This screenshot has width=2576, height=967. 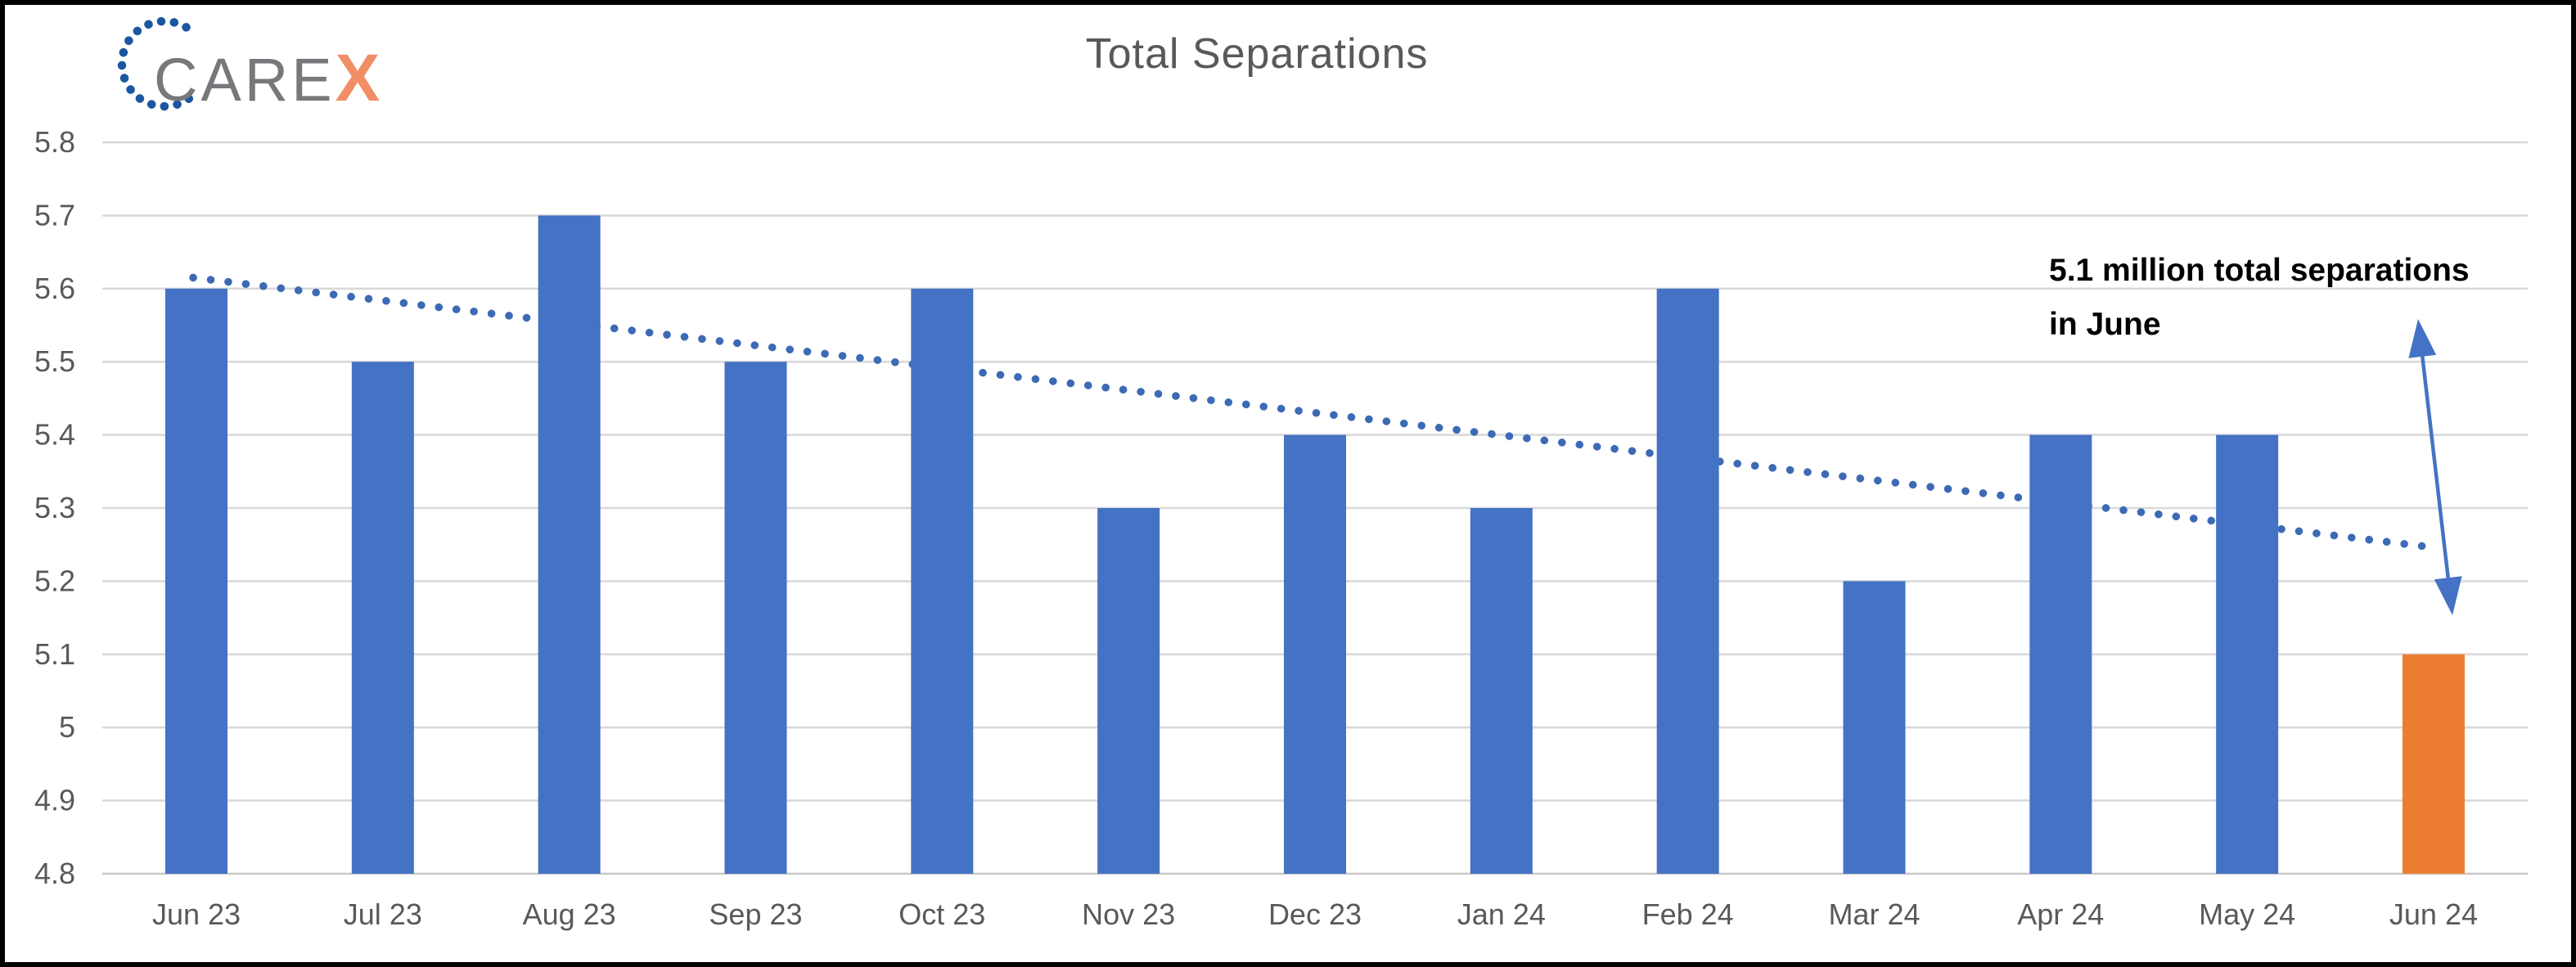 I want to click on x-label-jul-23: Jul 23, so click(x=383, y=914).